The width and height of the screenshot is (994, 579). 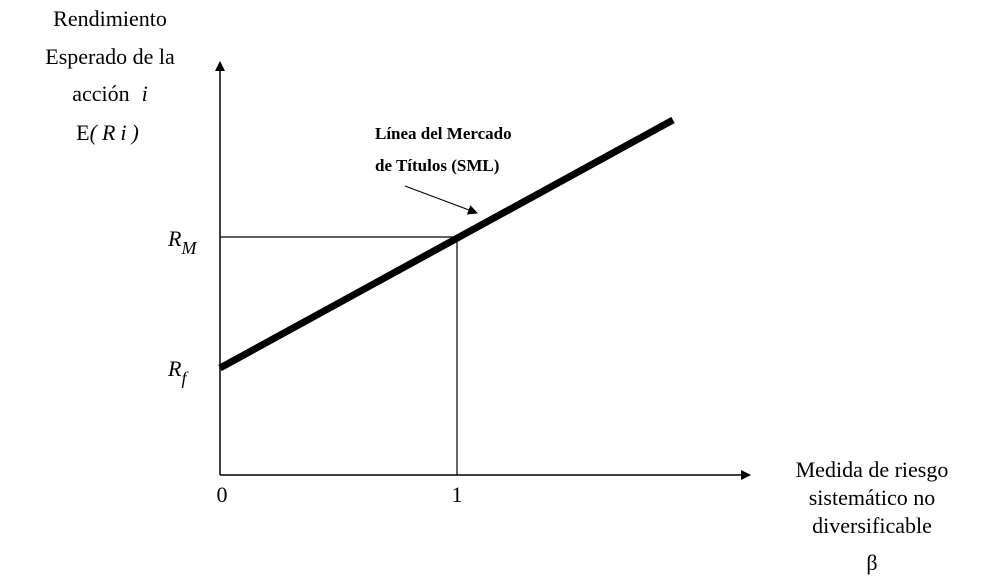 I want to click on annotation-line: Línea del Mercado, so click(x=443, y=133).